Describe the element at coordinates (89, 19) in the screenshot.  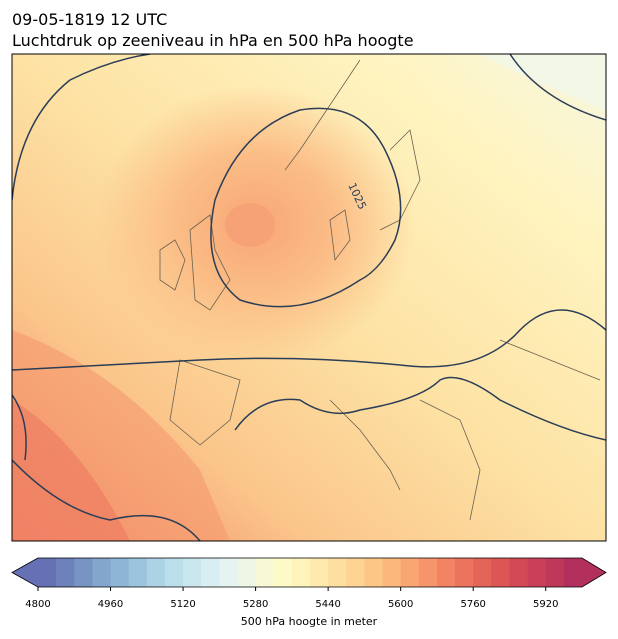
I see `title-line: 09-05-1819 12 UTC` at that location.